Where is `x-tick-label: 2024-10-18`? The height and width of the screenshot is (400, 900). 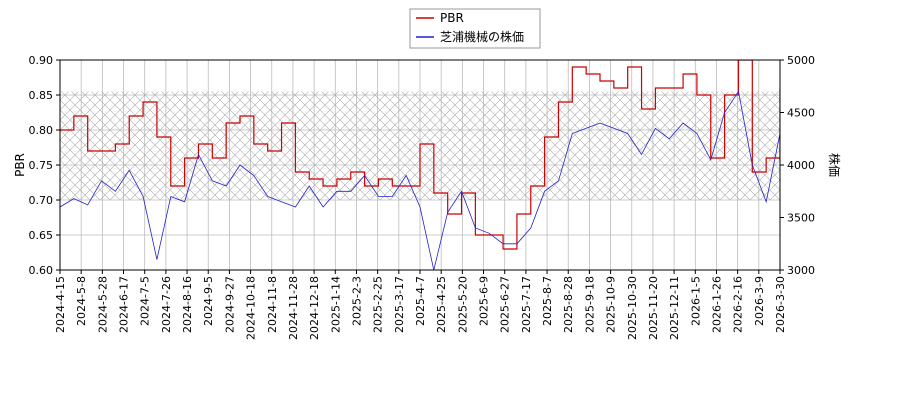 x-tick-label: 2024-10-18 is located at coordinates (251, 308).